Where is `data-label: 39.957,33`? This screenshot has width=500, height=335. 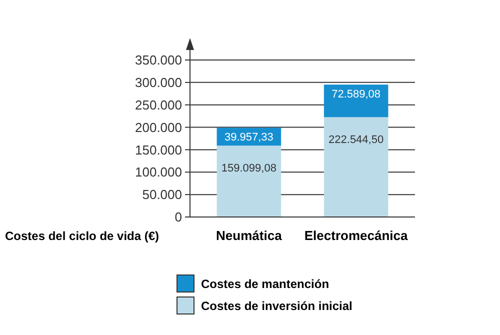
data-label: 39.957,33 is located at coordinates (249, 138).